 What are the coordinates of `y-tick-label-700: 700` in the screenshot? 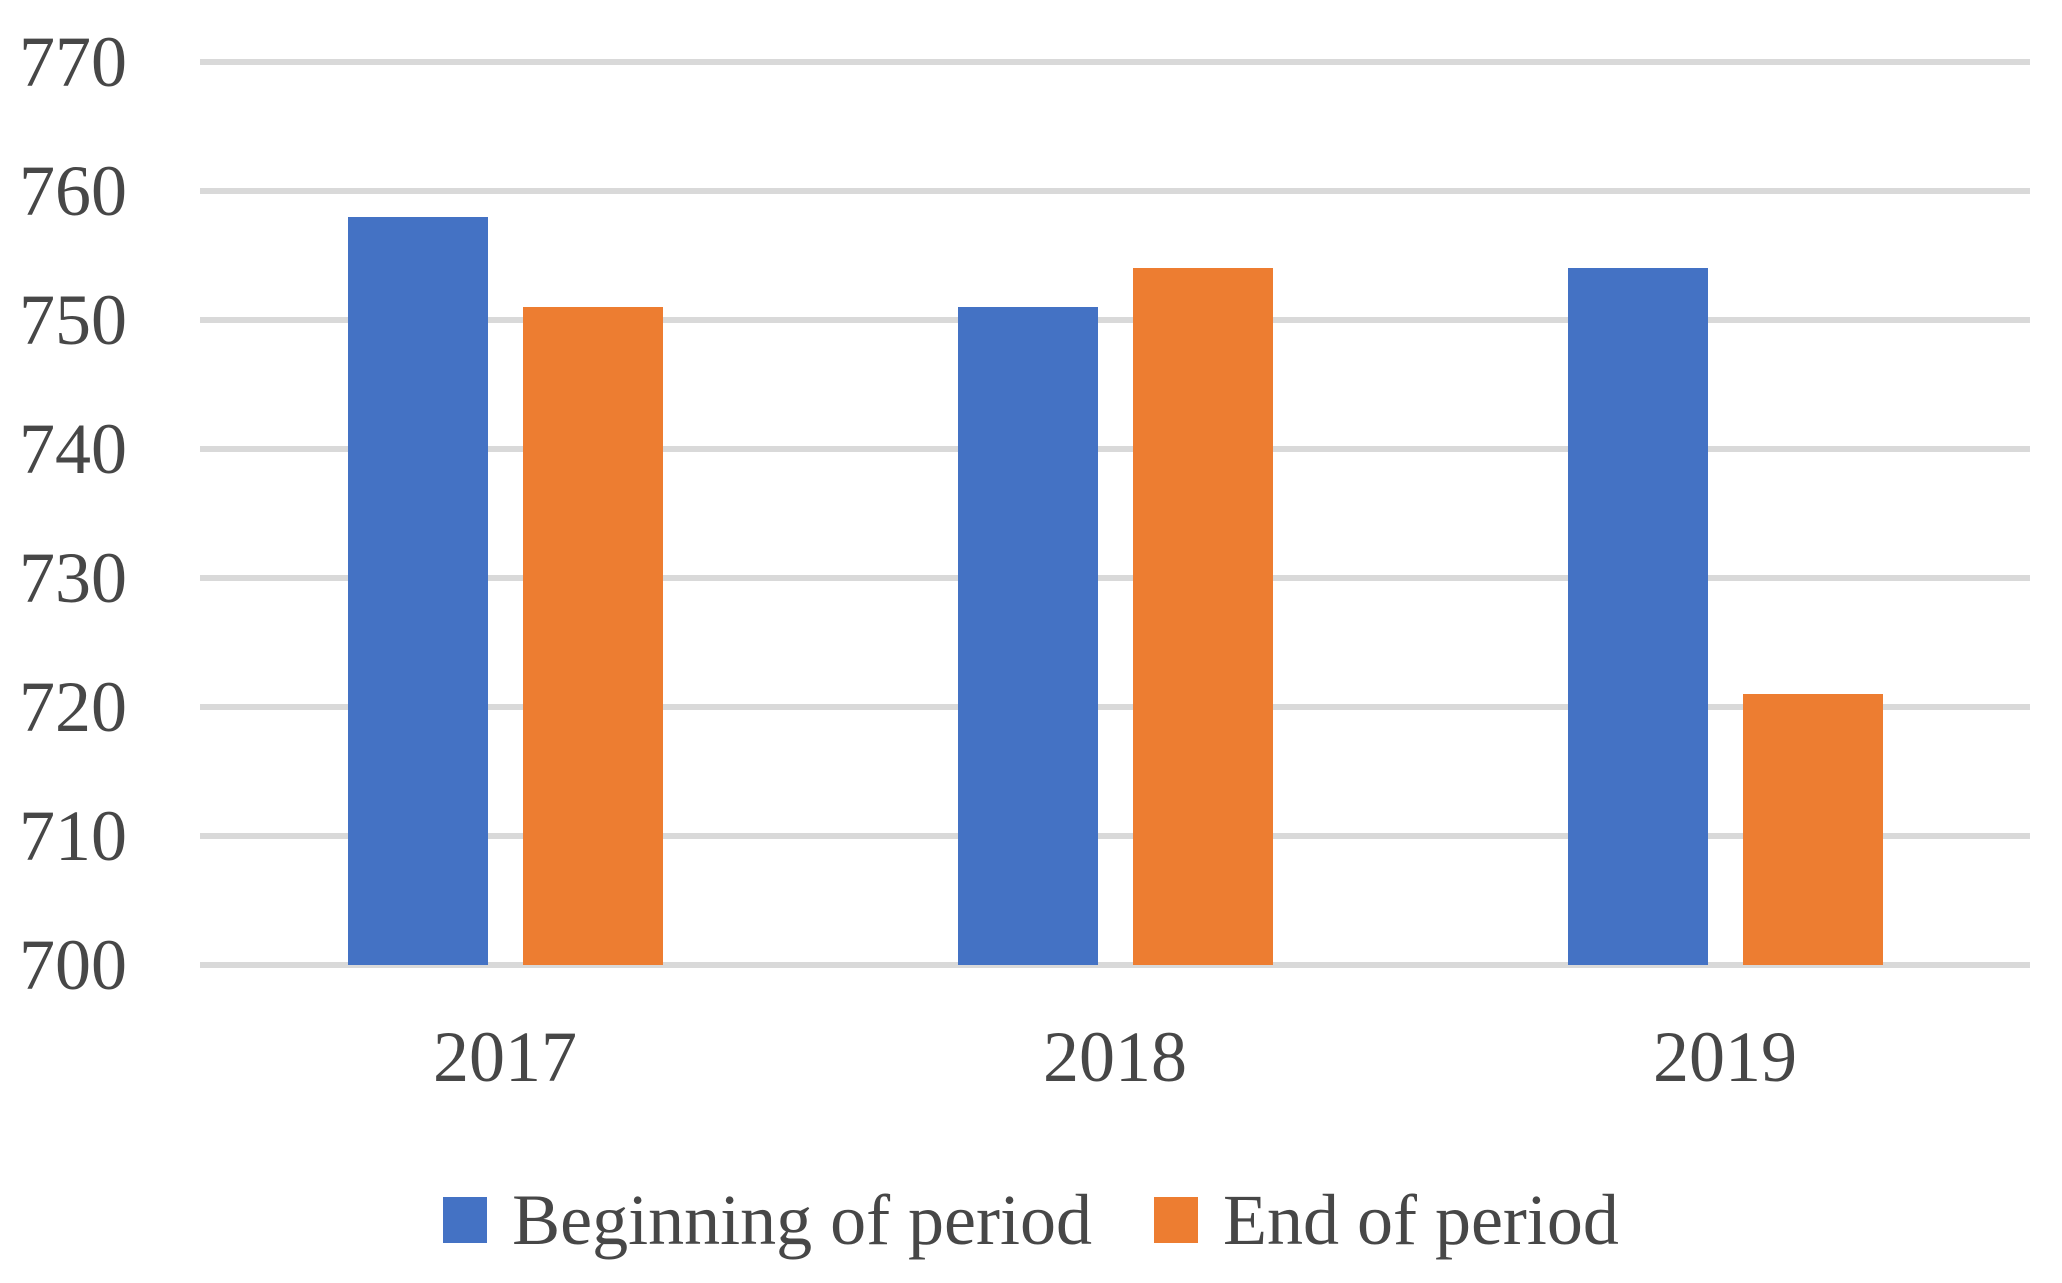 It's located at (73, 965).